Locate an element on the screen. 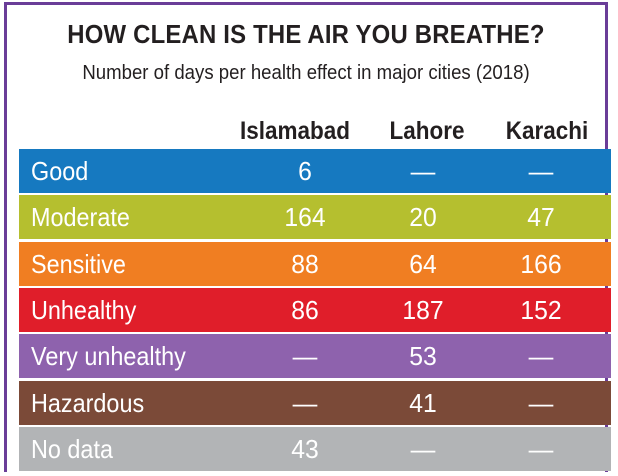 This screenshot has width=618, height=476. row-label: No data is located at coordinates (72, 449).